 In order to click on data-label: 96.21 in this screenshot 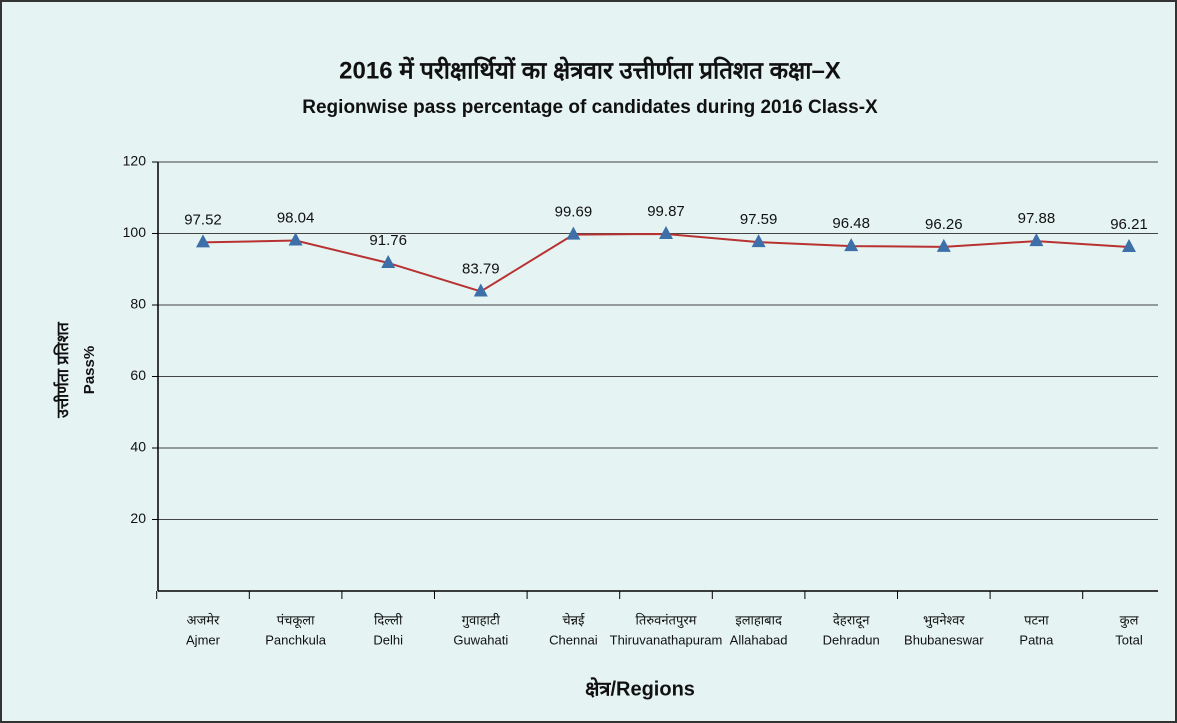, I will do `click(1129, 224)`.